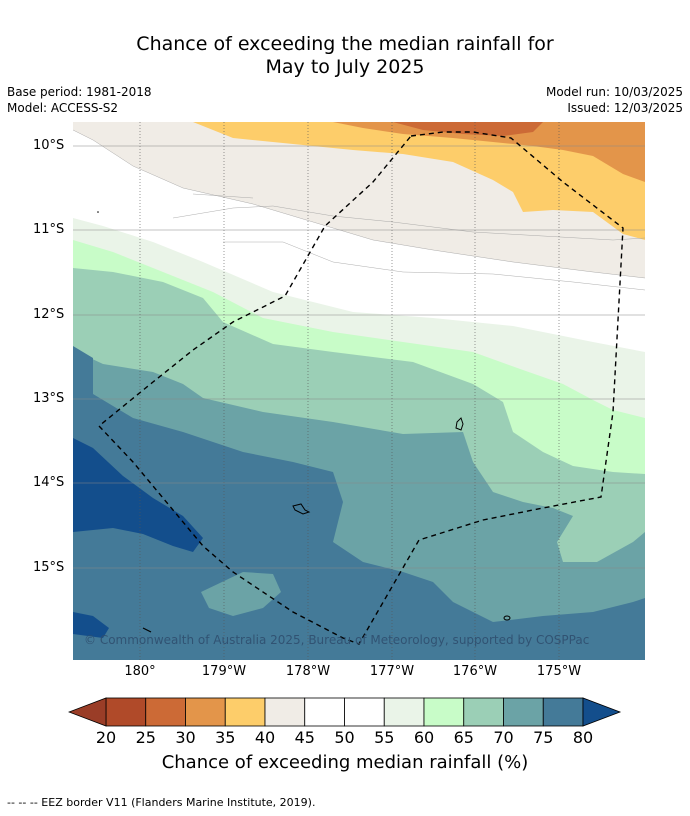 Image resolution: width=690 pixels, height=816 pixels. What do you see at coordinates (49, 567) in the screenshot?
I see `lat-label-15s: 15°S` at bounding box center [49, 567].